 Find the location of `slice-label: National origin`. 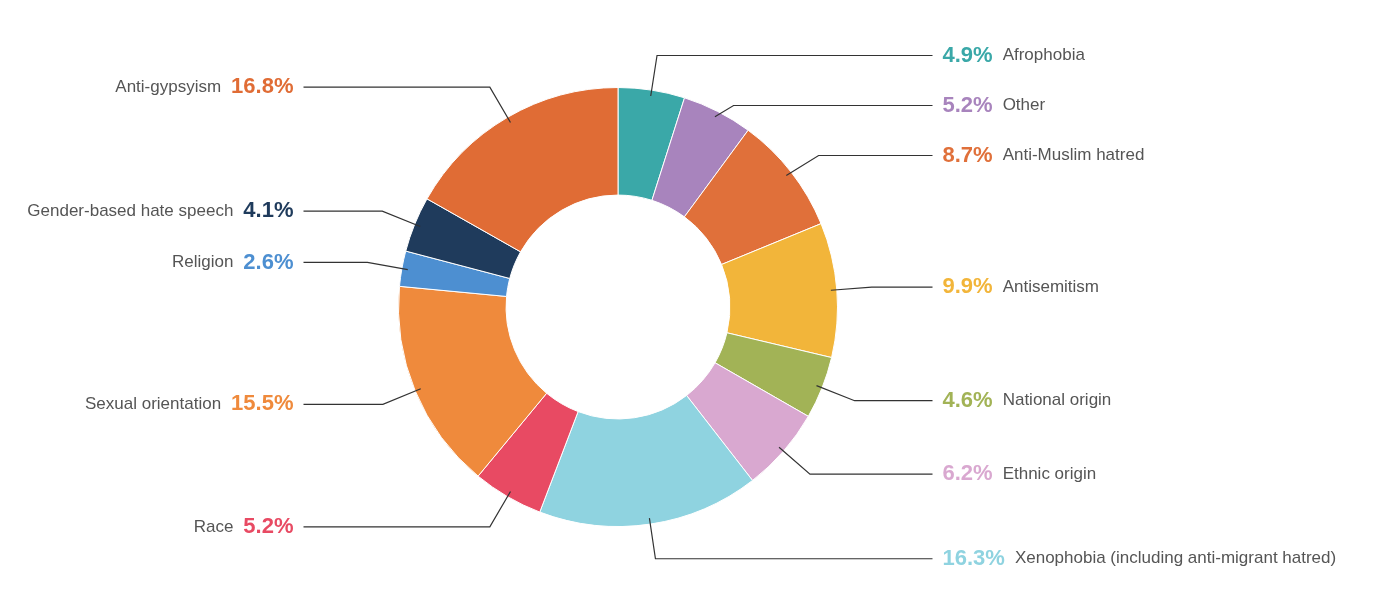

slice-label: National origin is located at coordinates (1057, 400).